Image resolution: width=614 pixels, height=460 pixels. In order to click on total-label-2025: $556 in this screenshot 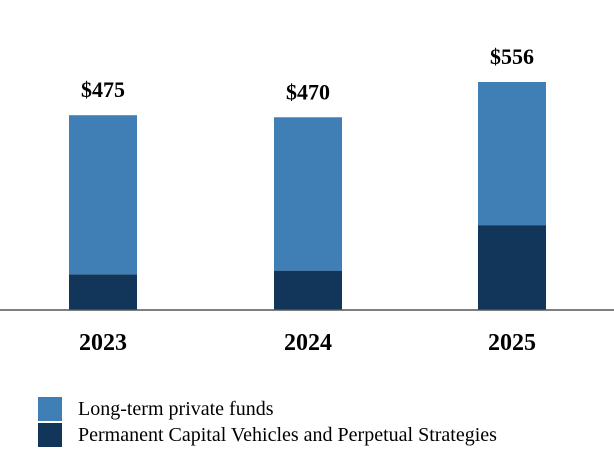, I will do `click(512, 56)`.